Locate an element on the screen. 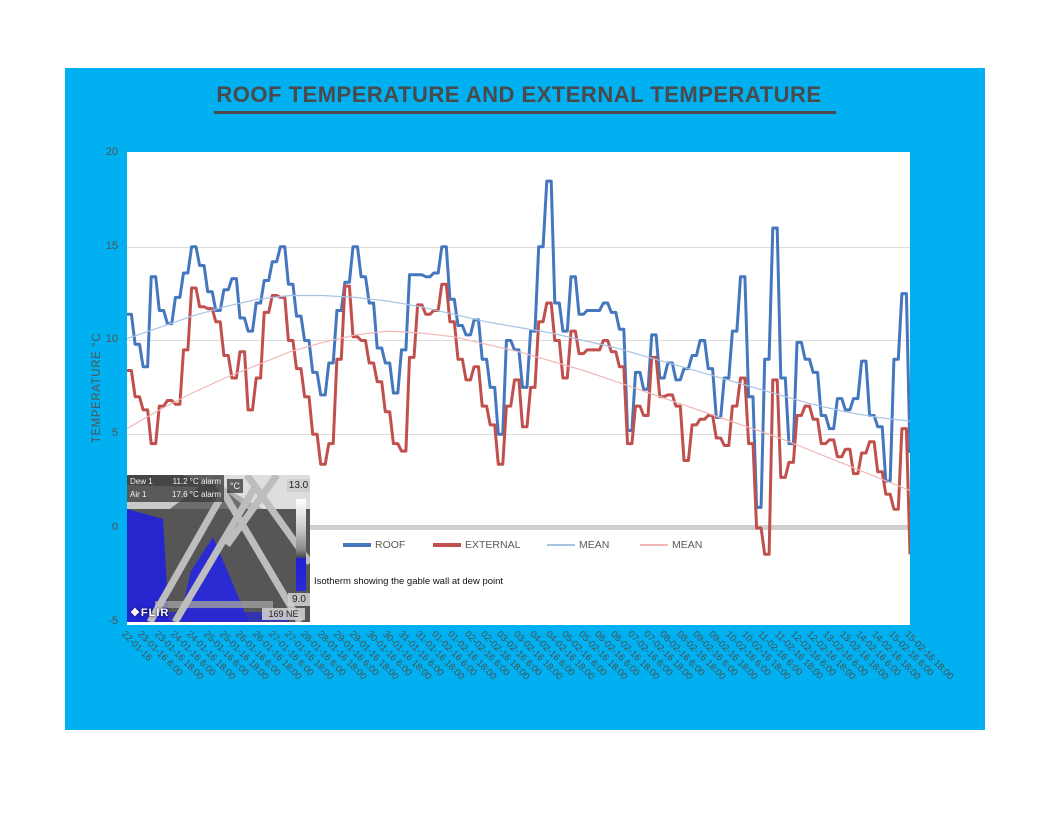  flir-logo: ❖FLIR is located at coordinates (149, 612).